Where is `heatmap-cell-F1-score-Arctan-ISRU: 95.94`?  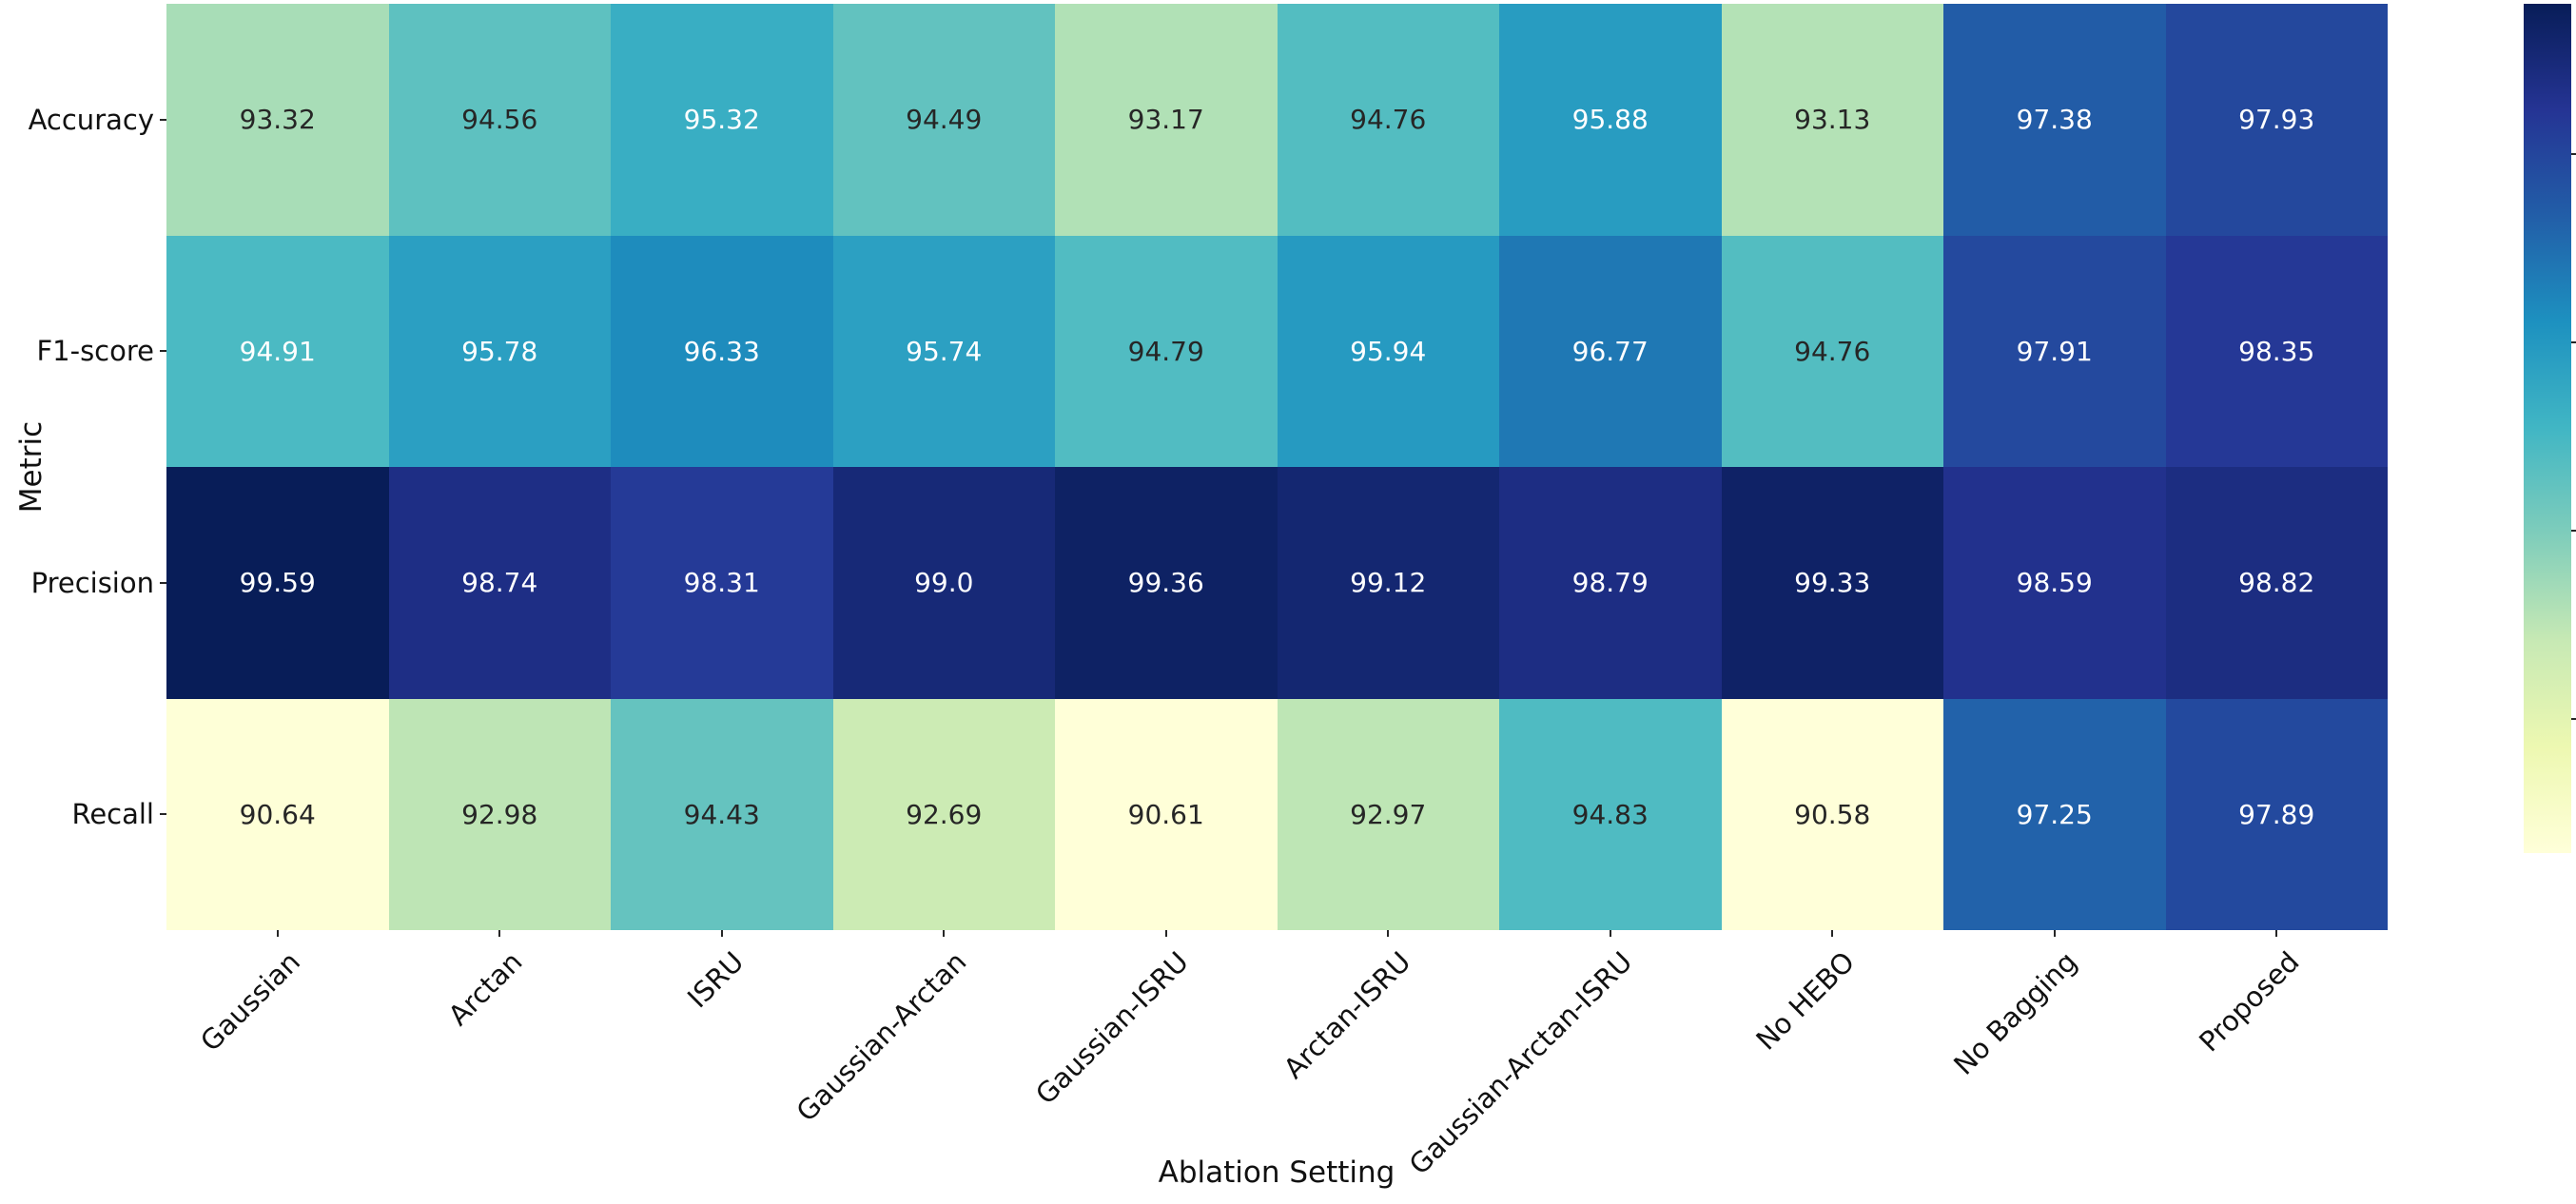
heatmap-cell-F1-score-Arctan-ISRU: 95.94 is located at coordinates (1388, 351).